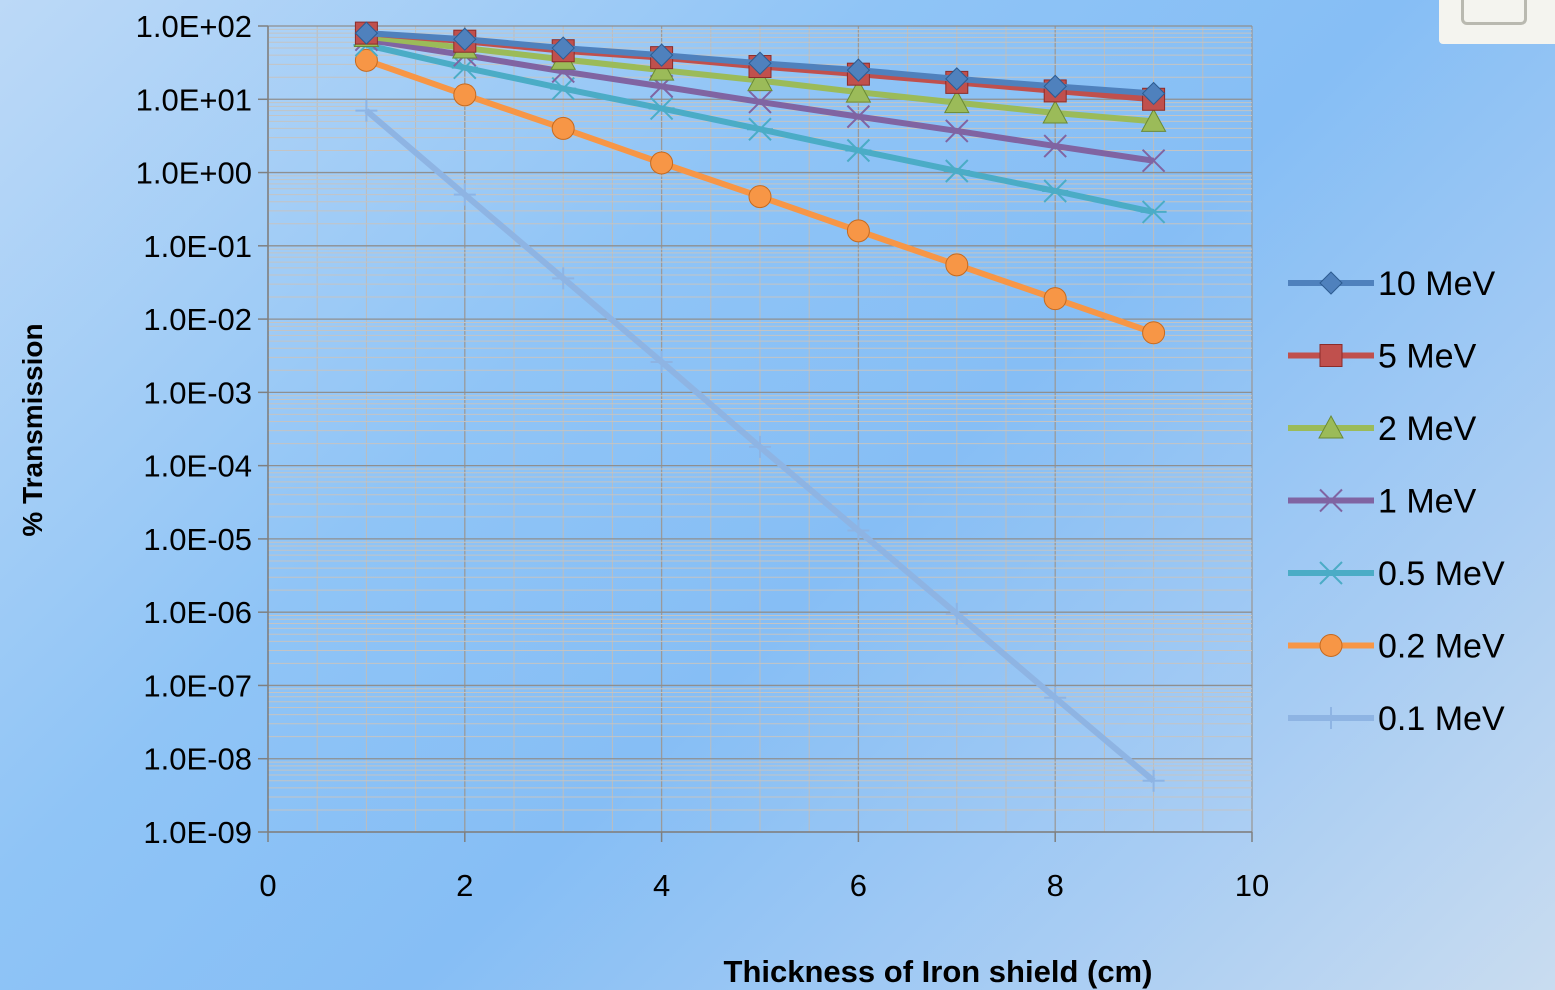 The width and height of the screenshot is (1555, 990). I want to click on corner-logo, so click(1497, 22).